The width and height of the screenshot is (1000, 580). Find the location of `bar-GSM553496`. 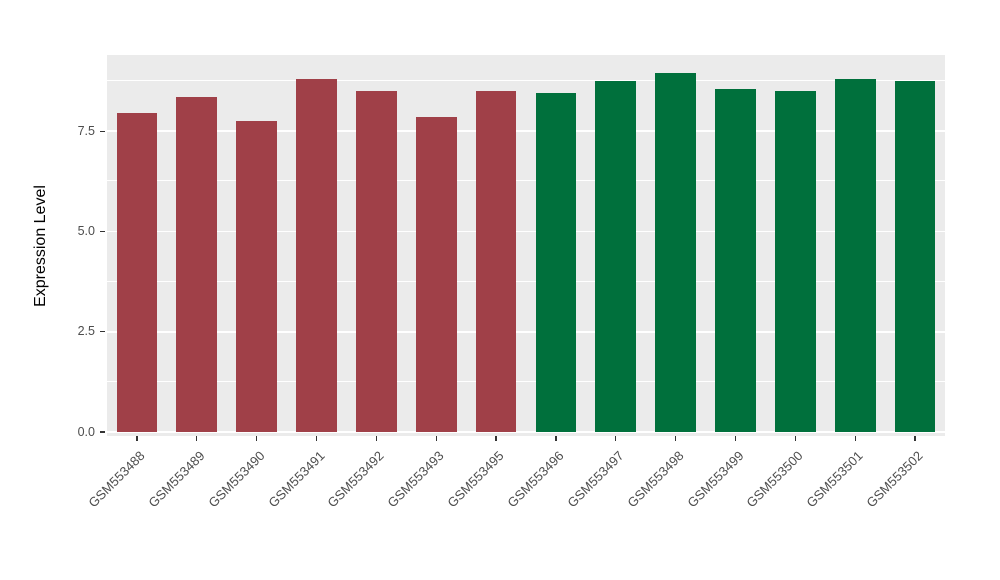

bar-GSM553496 is located at coordinates (556, 262).